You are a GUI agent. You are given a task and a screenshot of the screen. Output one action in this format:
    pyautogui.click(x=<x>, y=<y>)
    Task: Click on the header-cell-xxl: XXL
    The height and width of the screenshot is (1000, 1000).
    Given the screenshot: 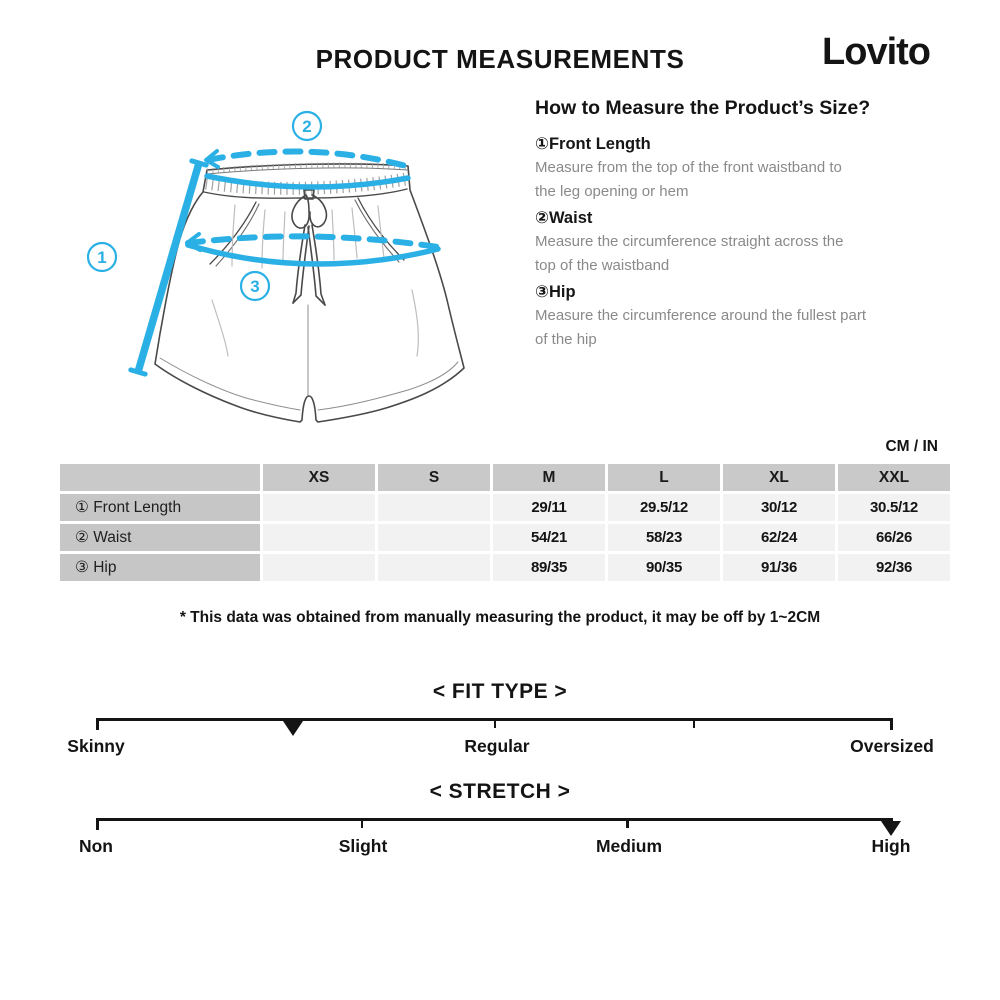 What is the action you would take?
    pyautogui.click(x=894, y=477)
    